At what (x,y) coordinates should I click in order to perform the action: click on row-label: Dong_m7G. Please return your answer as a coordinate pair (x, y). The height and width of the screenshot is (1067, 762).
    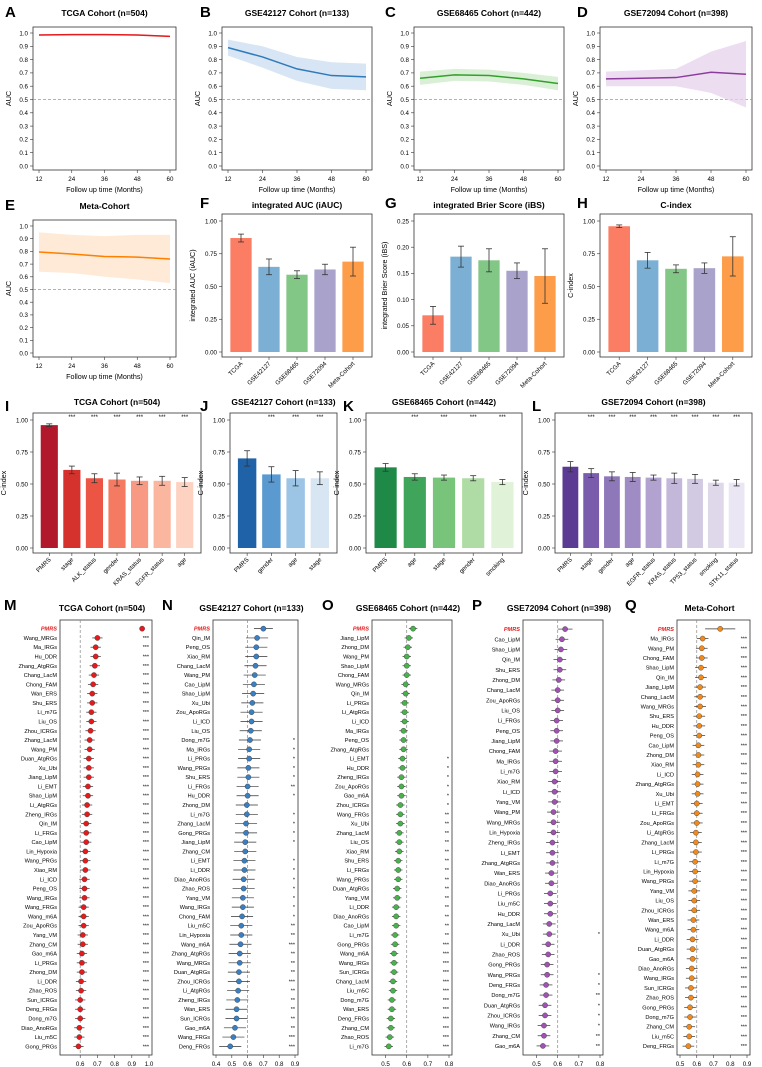
    Looking at the image, I should click on (659, 1018).